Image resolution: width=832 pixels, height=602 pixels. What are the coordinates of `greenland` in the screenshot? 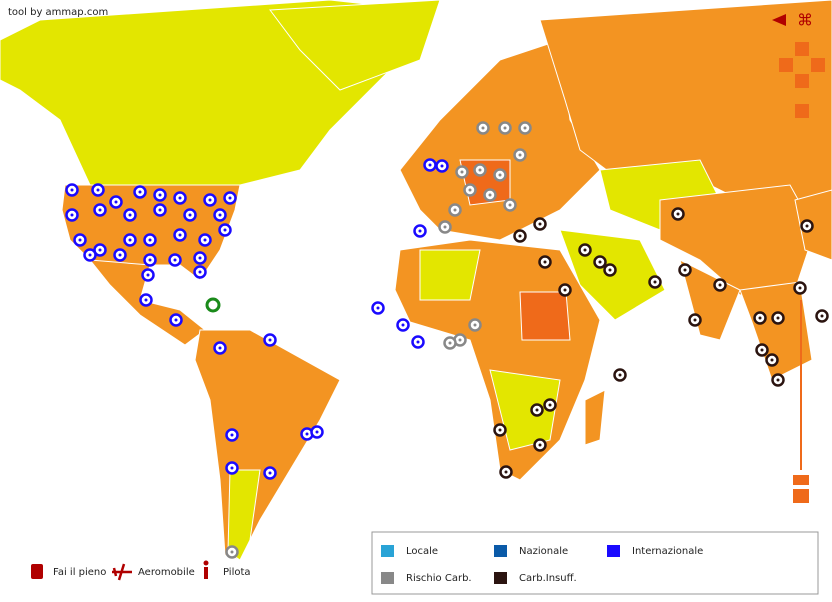 It's located at (355, 45).